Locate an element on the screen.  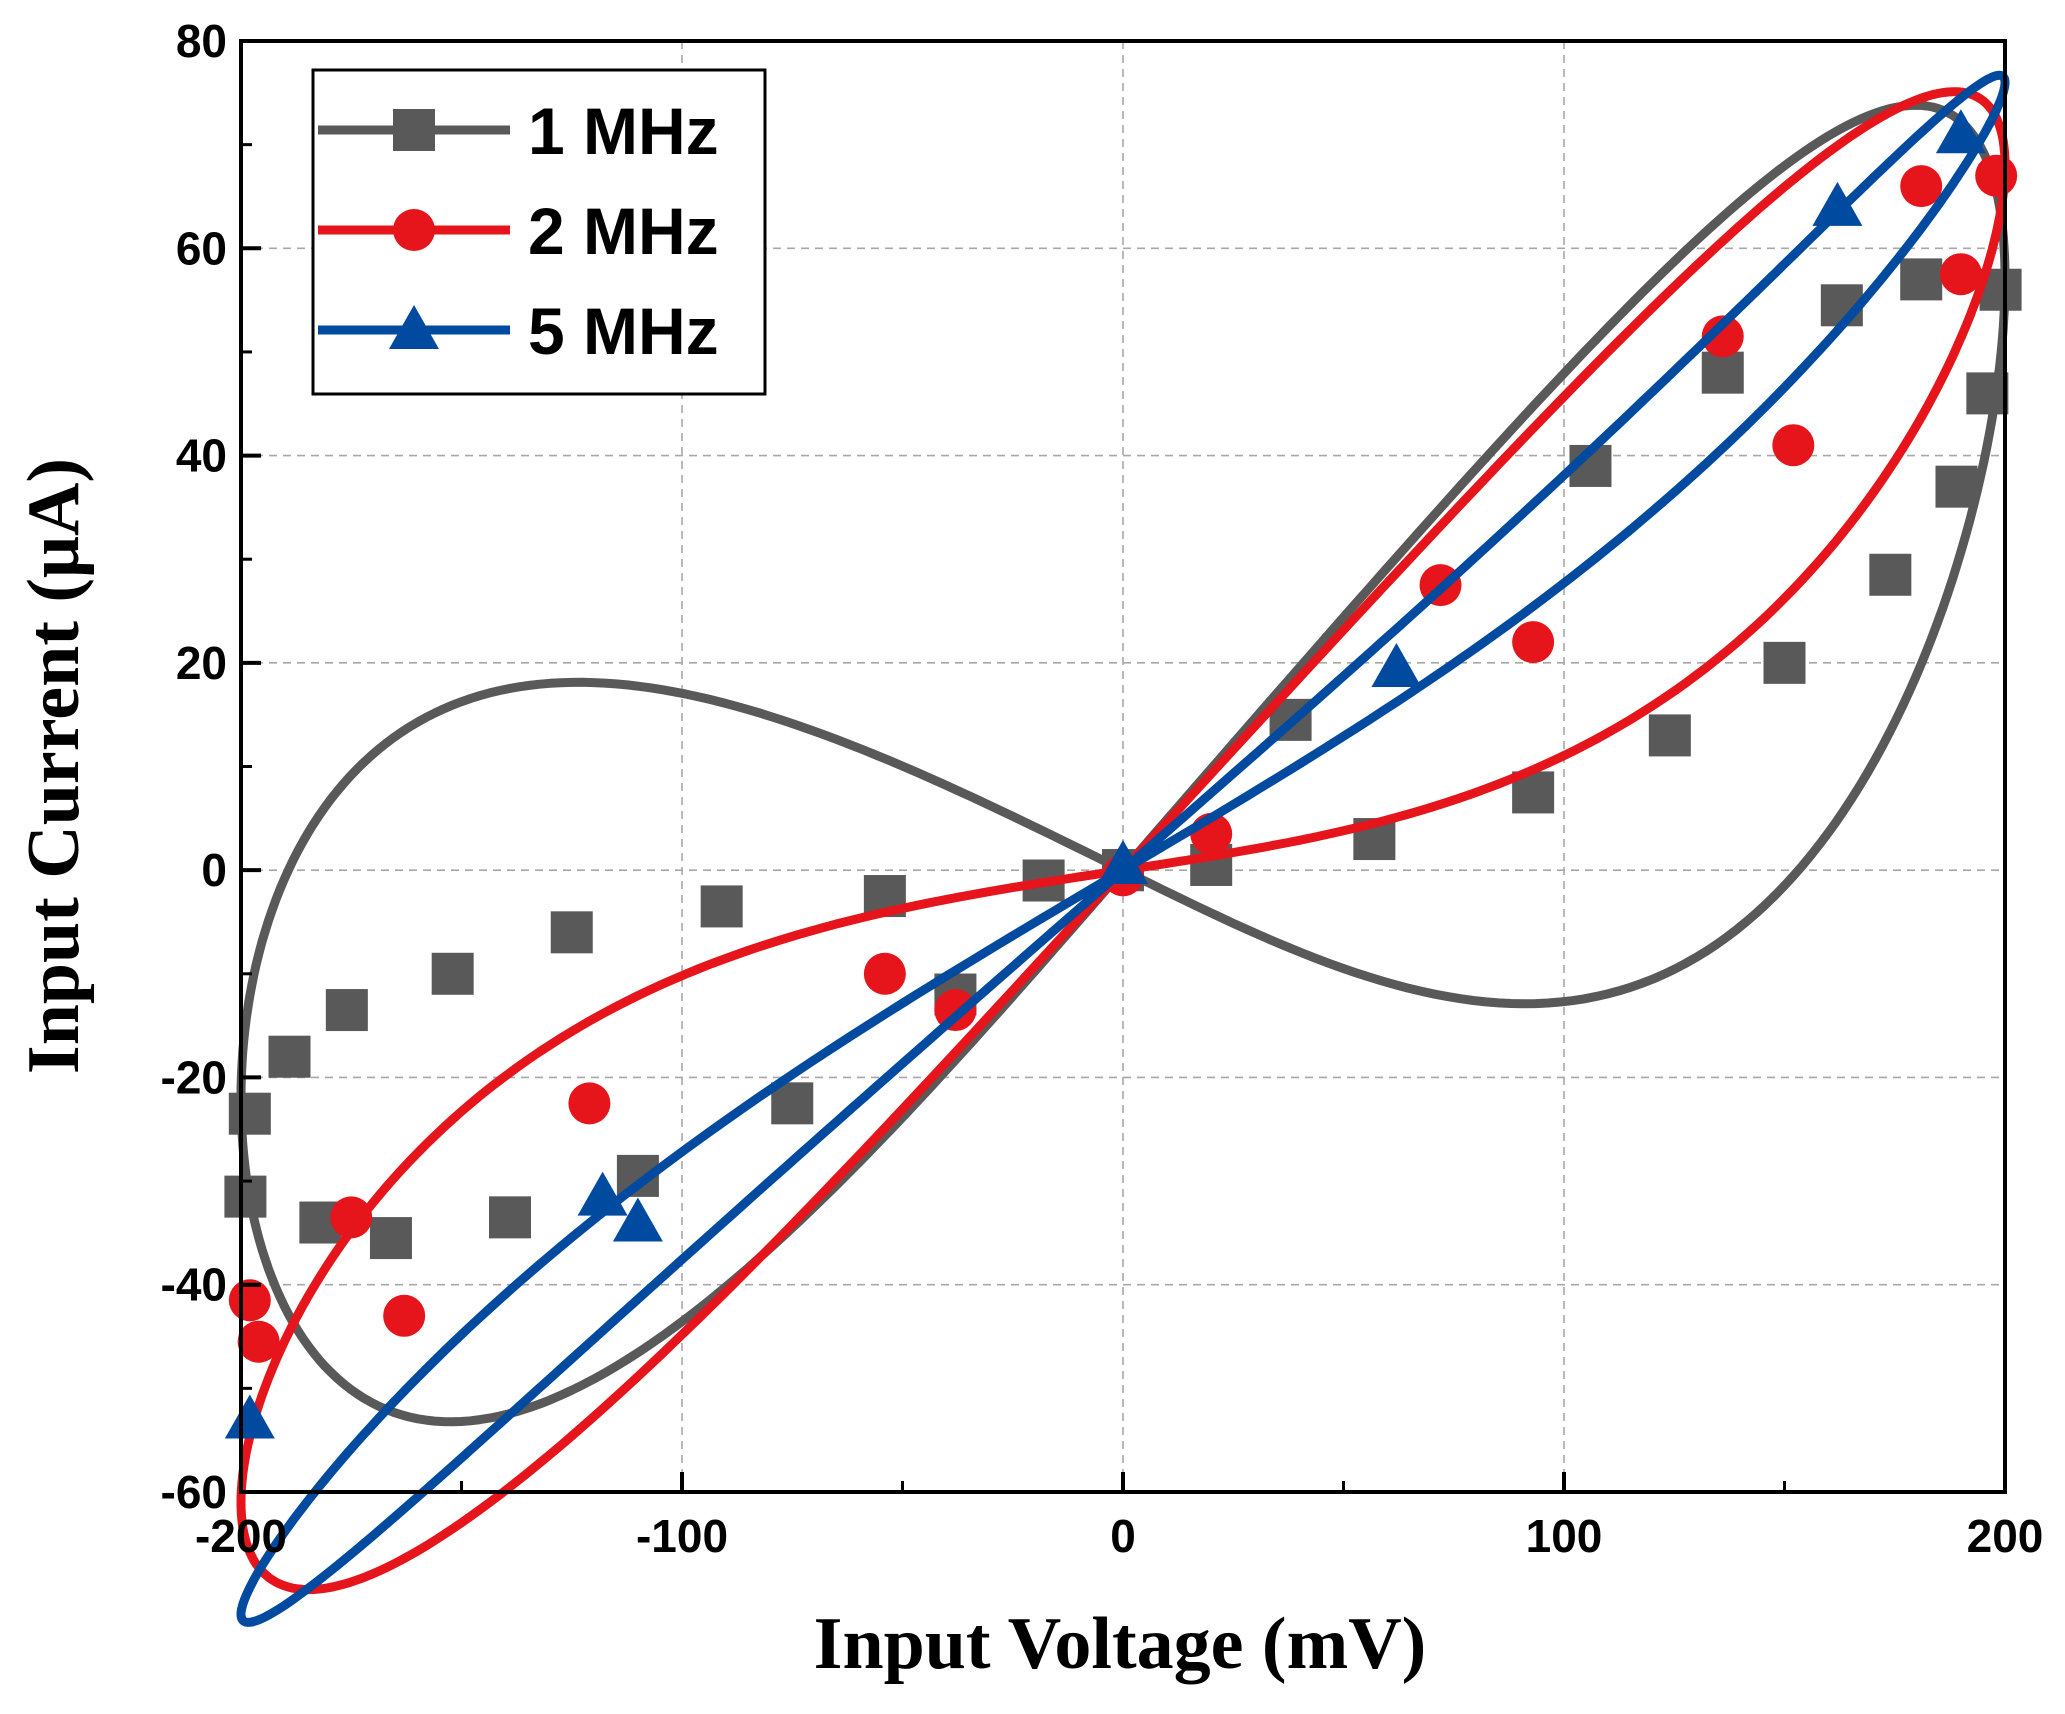
legend-label: 2 MHz is located at coordinates (623, 231).